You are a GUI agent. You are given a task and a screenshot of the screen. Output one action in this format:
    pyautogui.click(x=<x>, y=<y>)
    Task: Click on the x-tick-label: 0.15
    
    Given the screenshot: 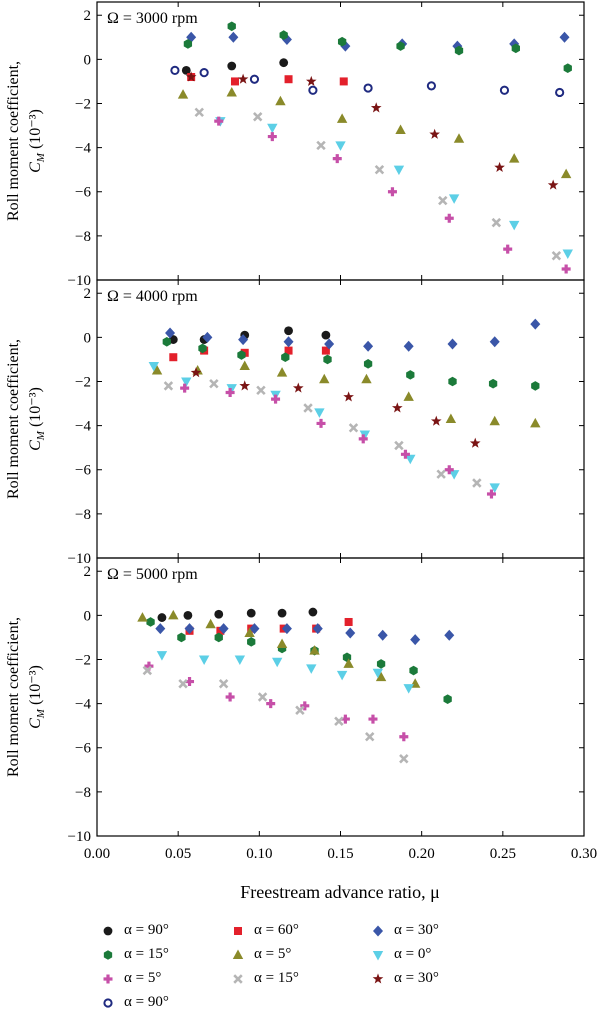 What is the action you would take?
    pyautogui.click(x=340, y=854)
    